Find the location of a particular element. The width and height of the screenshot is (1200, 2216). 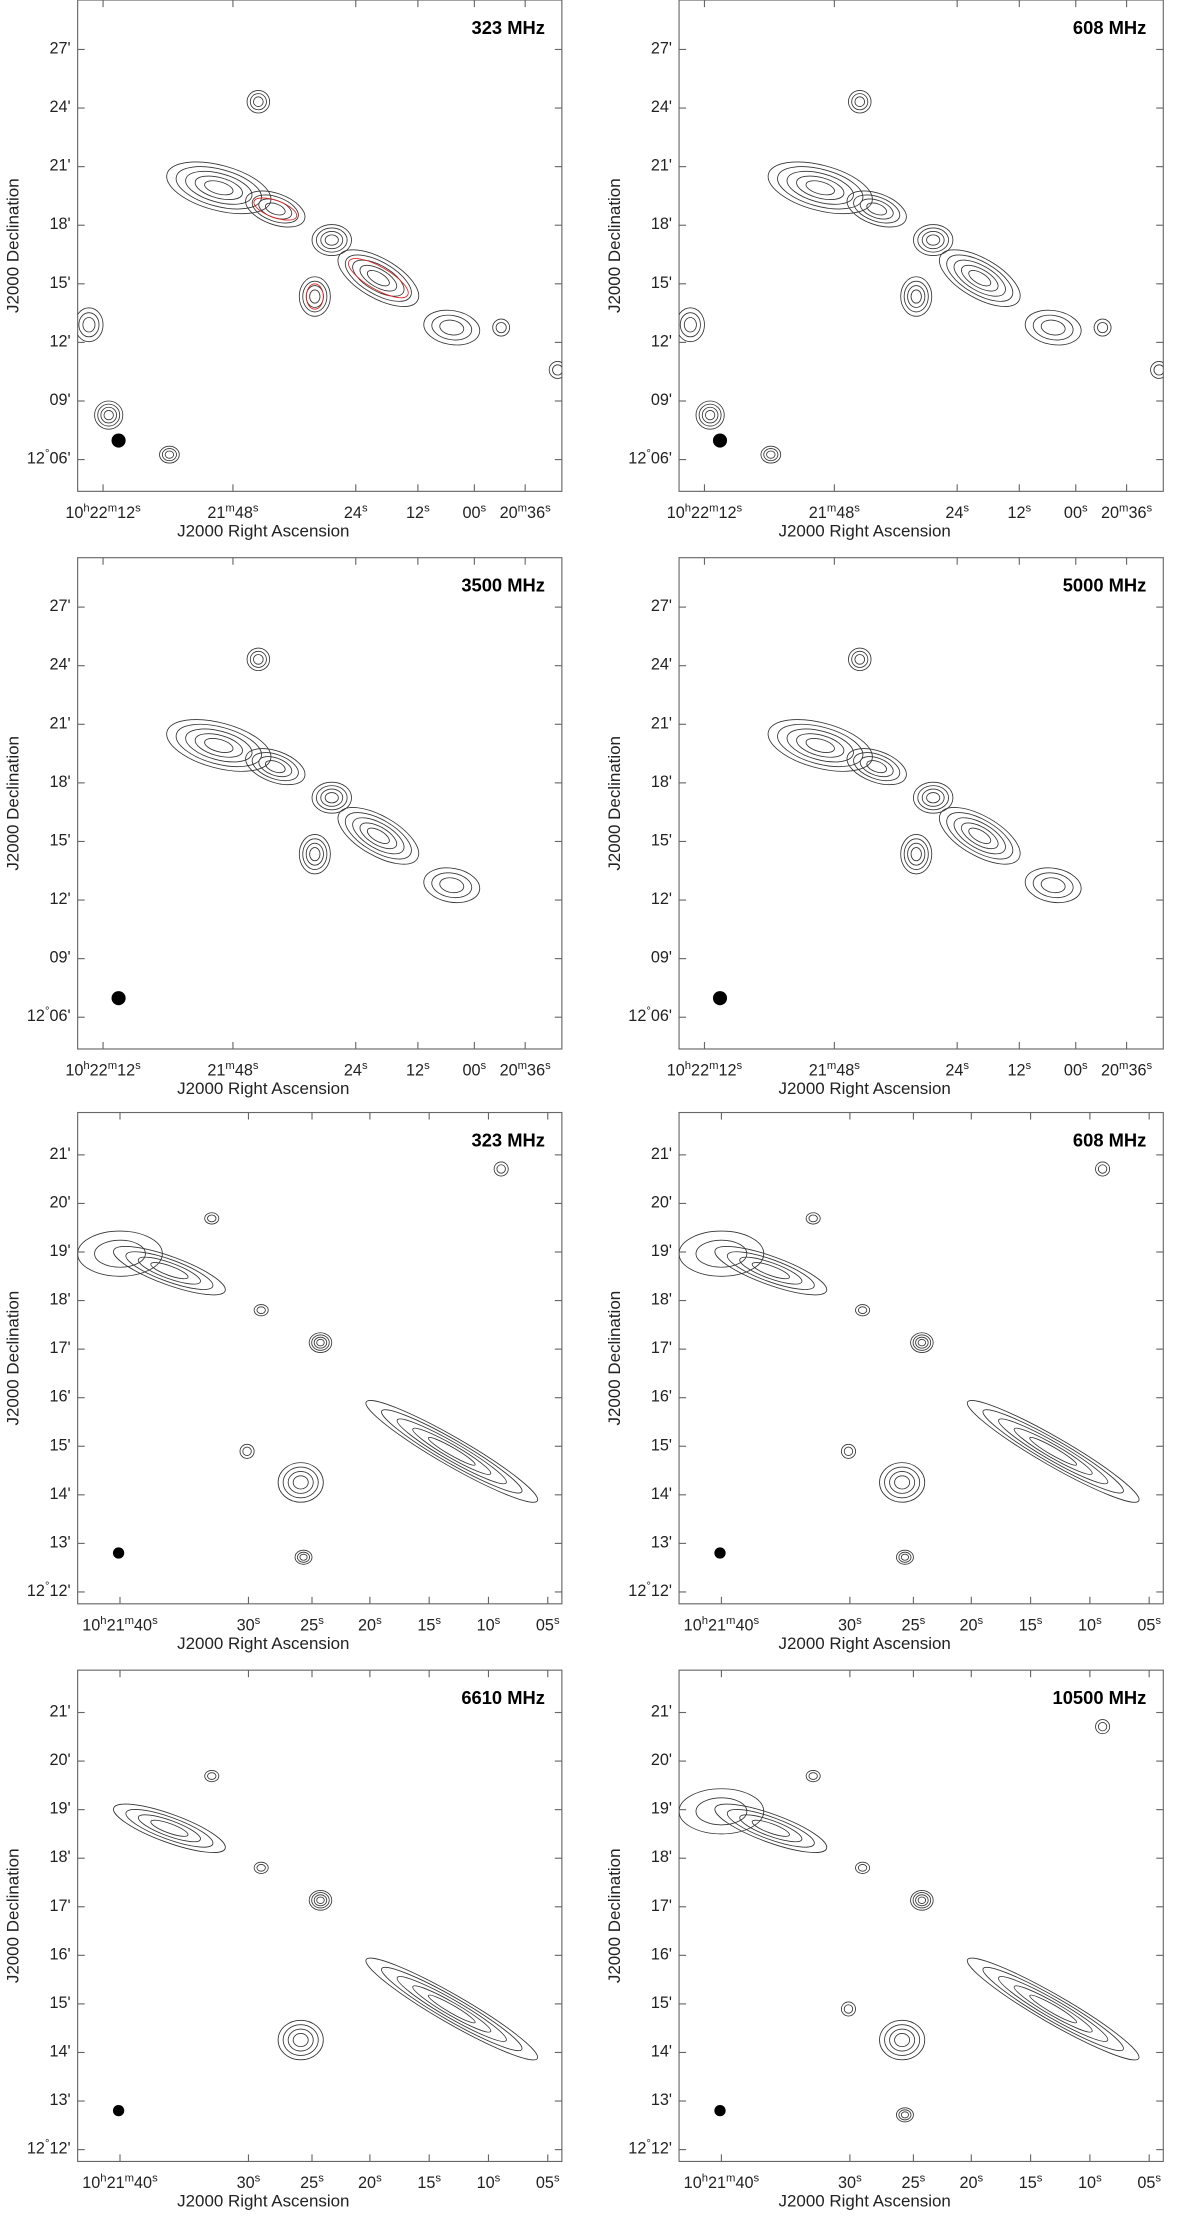

x-tick-label: 20m36s is located at coordinates (1126, 1070).